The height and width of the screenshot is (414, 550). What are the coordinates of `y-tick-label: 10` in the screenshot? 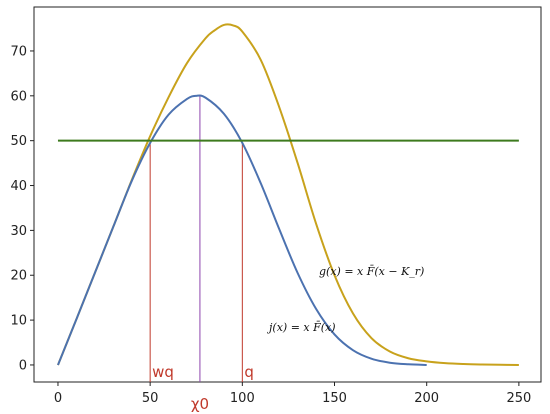 It's located at (18, 321).